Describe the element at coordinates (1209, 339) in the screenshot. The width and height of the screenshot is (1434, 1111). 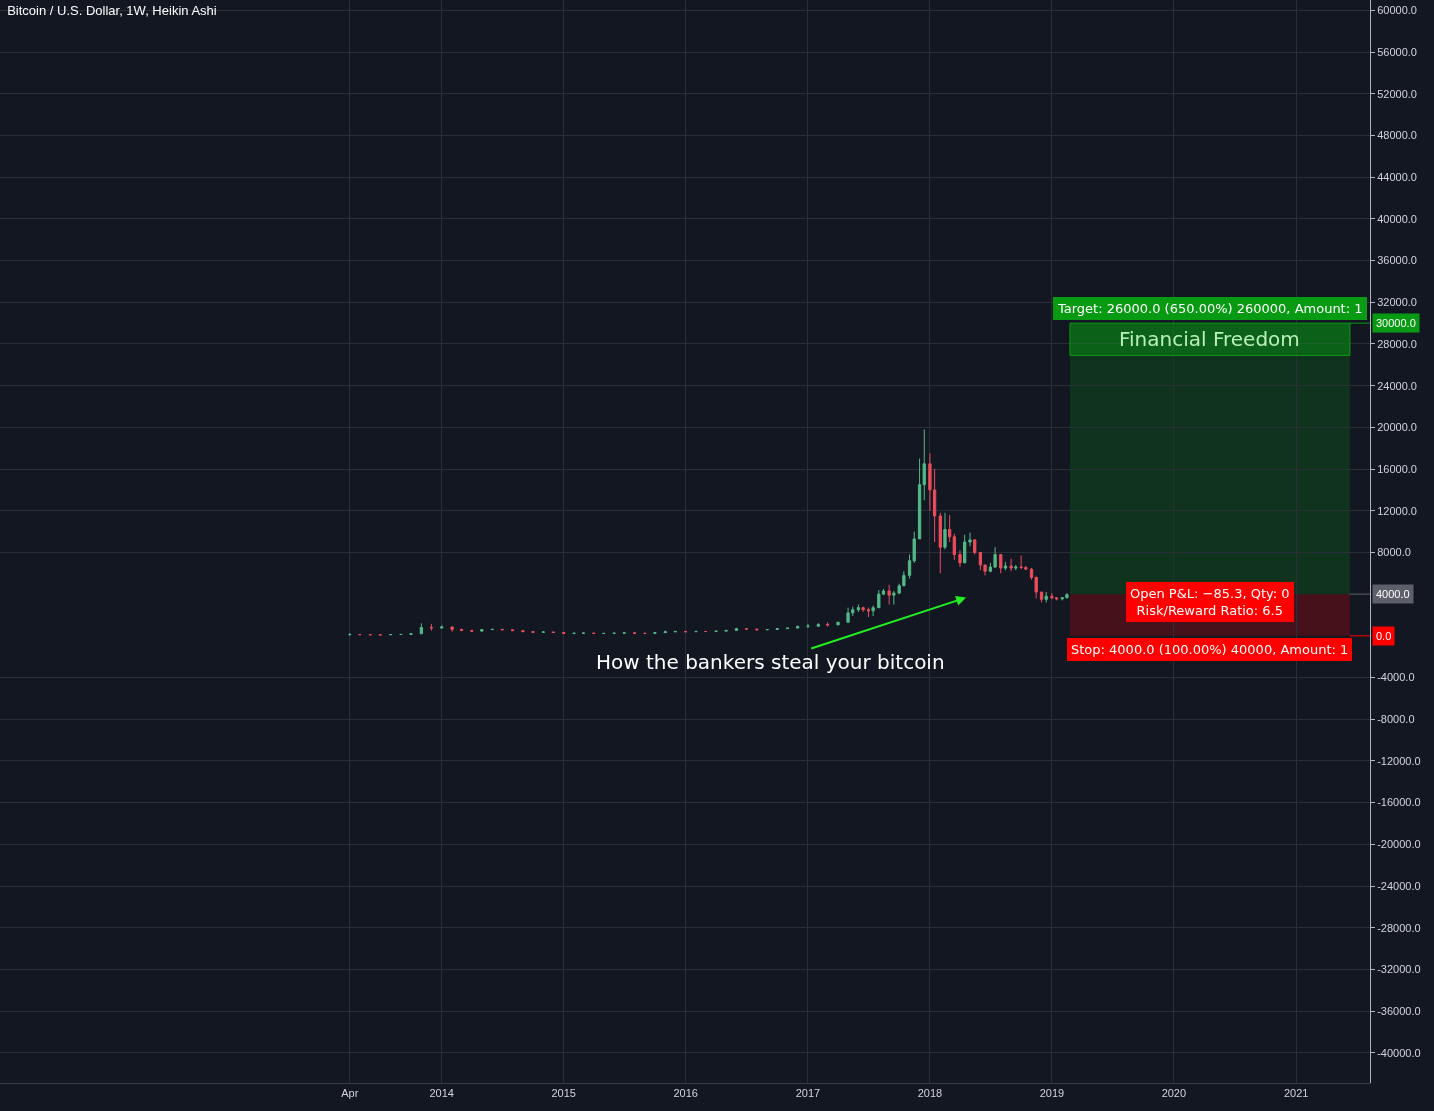
I see `band-label: Financial Freedom` at that location.